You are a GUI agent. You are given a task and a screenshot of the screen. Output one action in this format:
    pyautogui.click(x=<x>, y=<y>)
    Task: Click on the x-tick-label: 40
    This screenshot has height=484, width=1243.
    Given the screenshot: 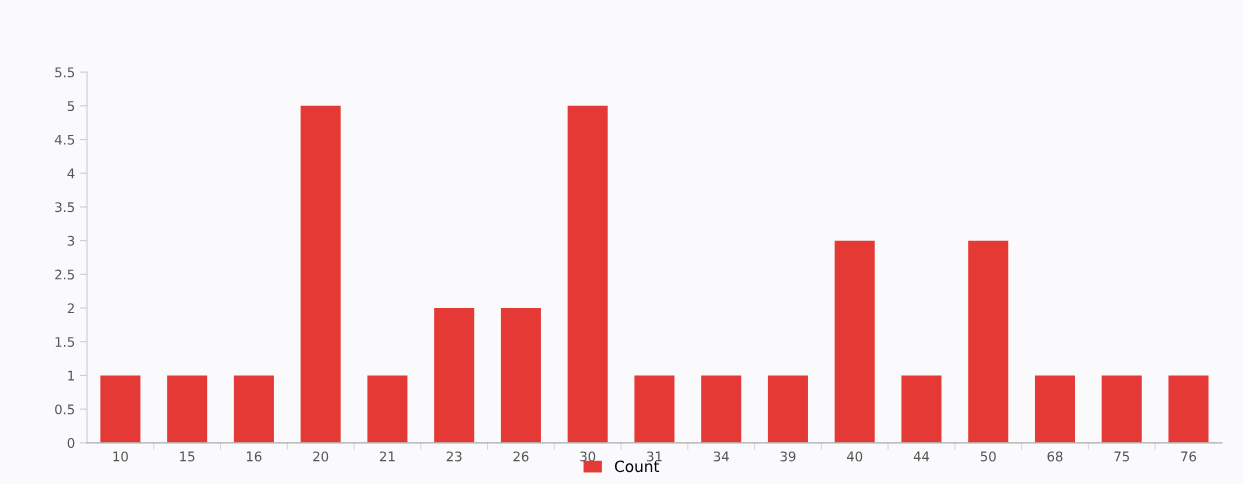 What is the action you would take?
    pyautogui.click(x=854, y=456)
    